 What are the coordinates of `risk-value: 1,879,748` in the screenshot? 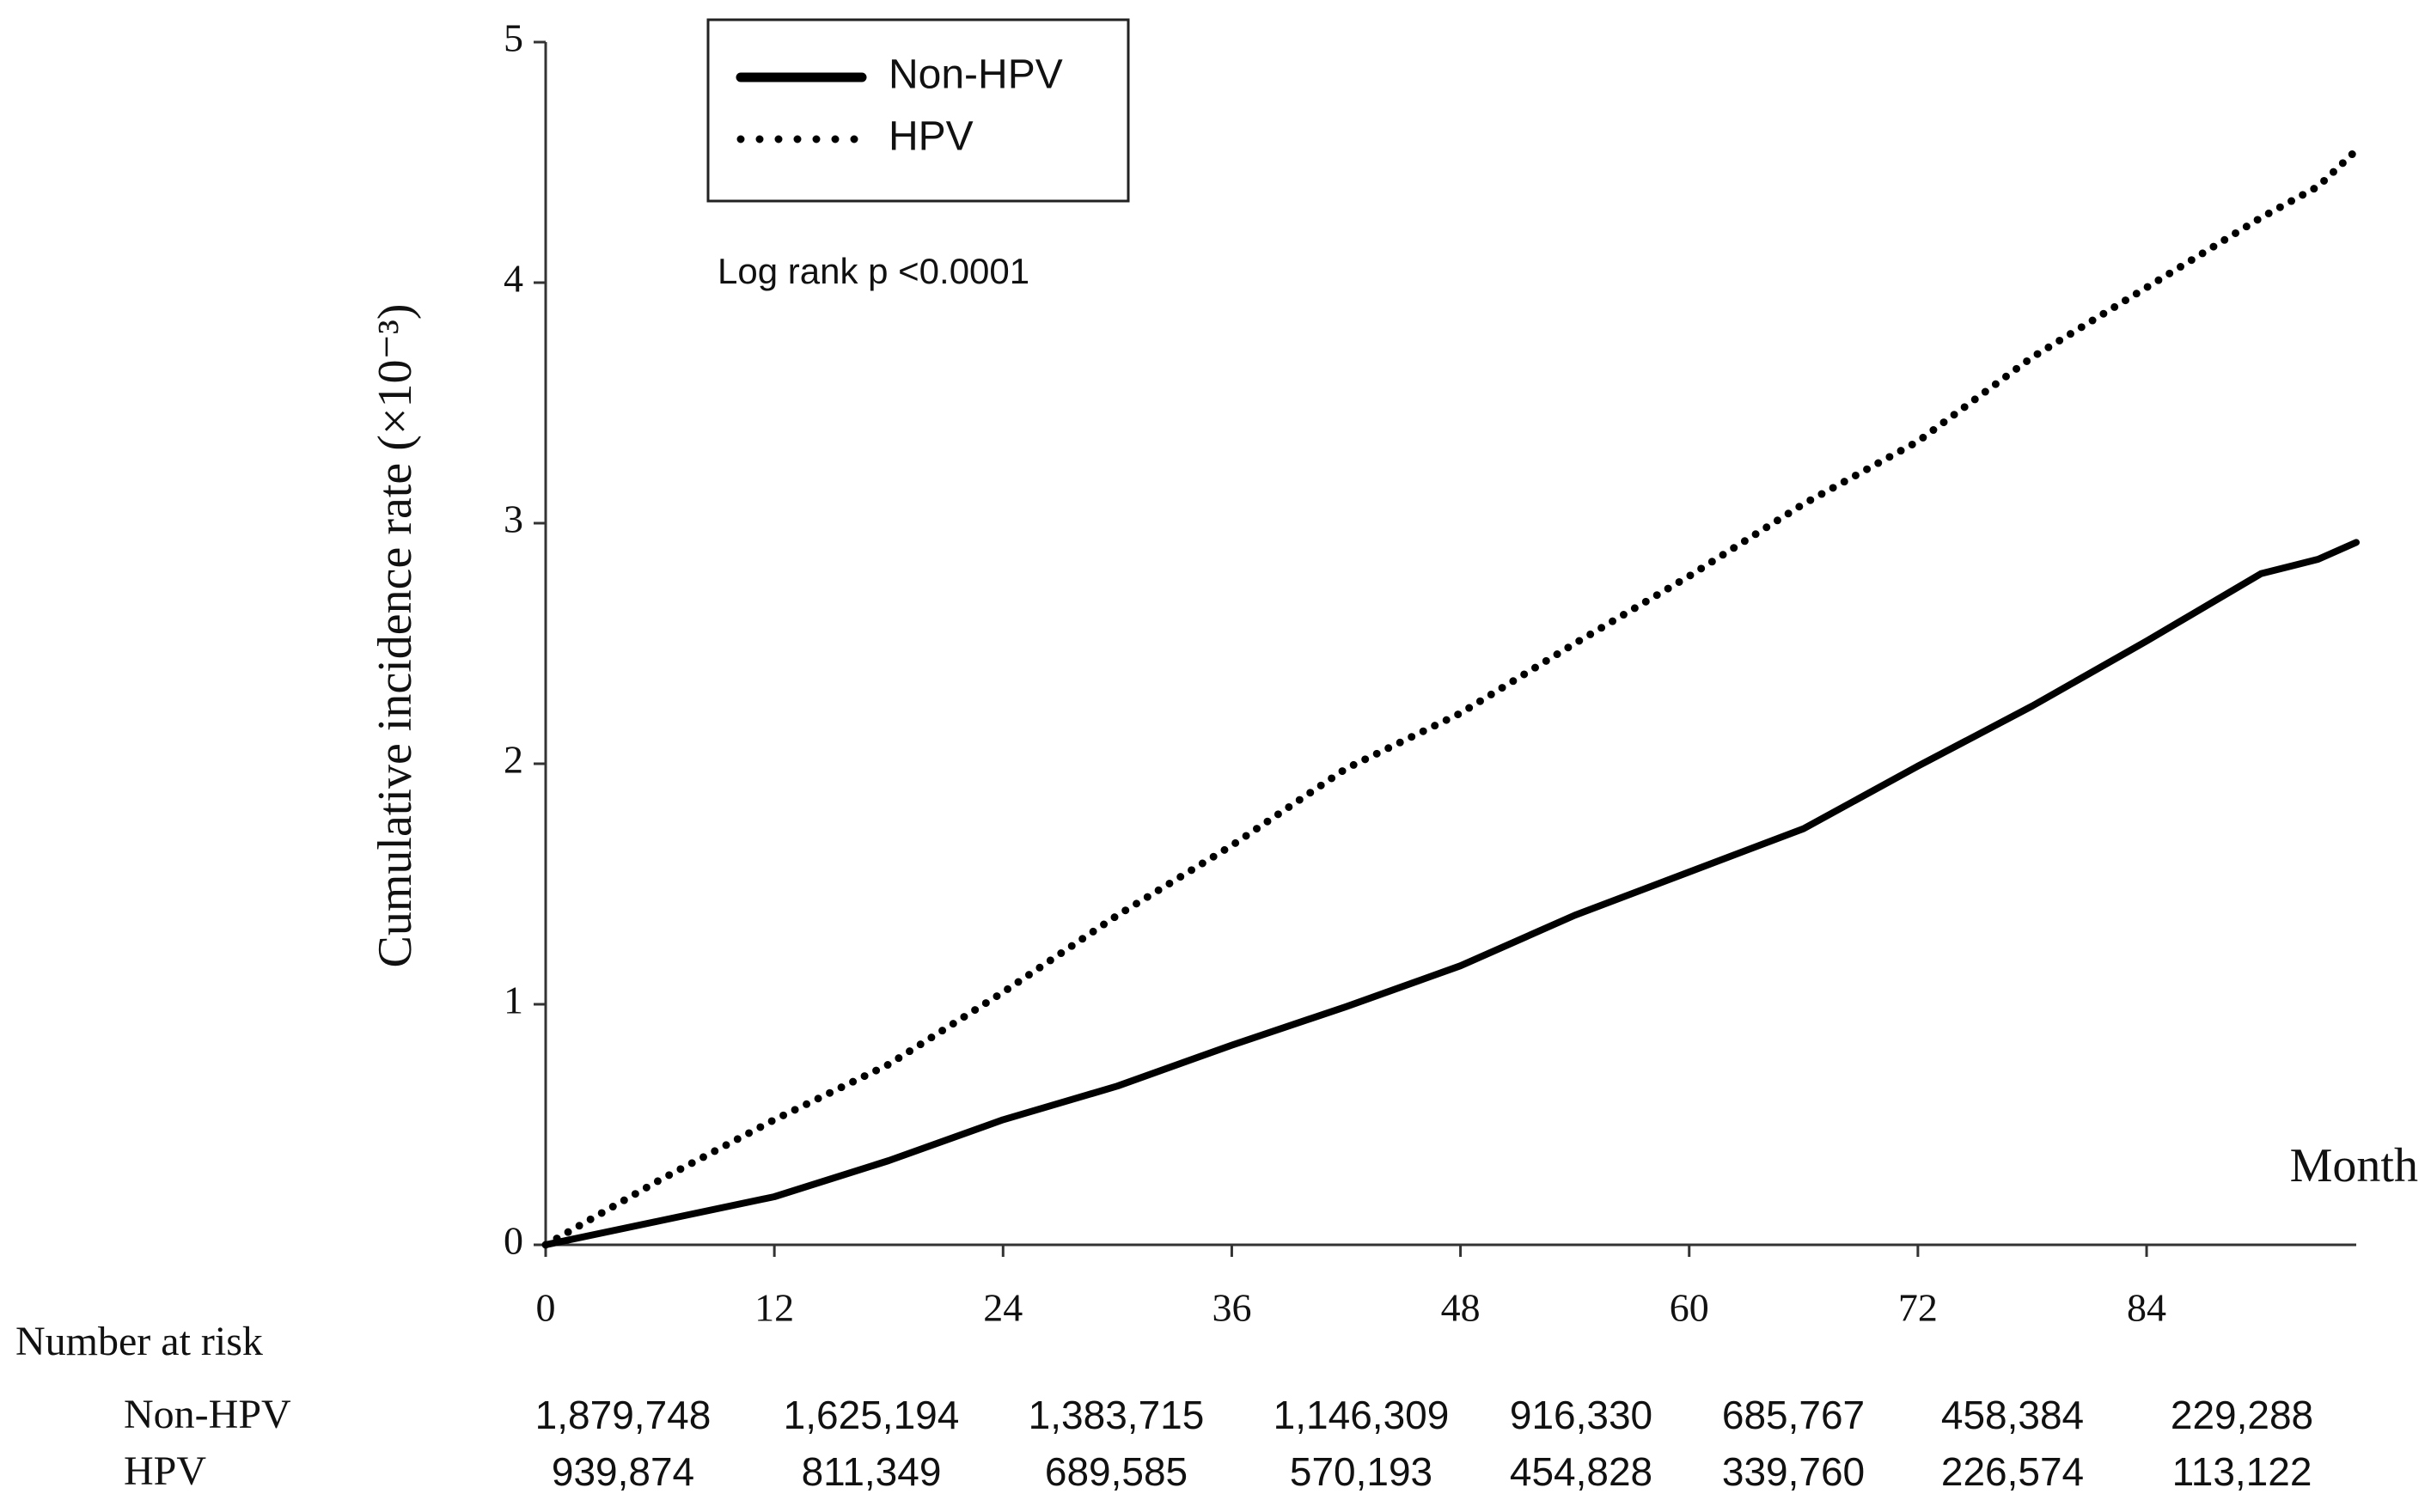 It's located at (623, 1415).